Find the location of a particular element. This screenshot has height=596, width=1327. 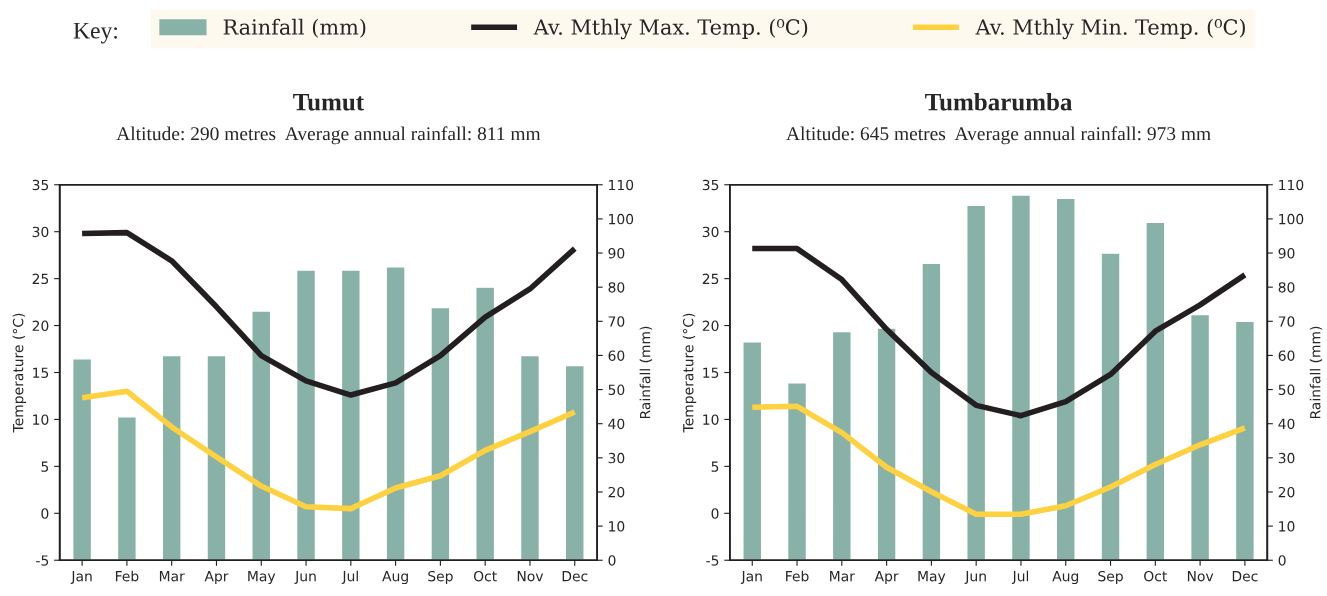

chart-subtitle: Altitude: 645 metres Average annual rainfall: 973 mm is located at coordinates (998, 135).